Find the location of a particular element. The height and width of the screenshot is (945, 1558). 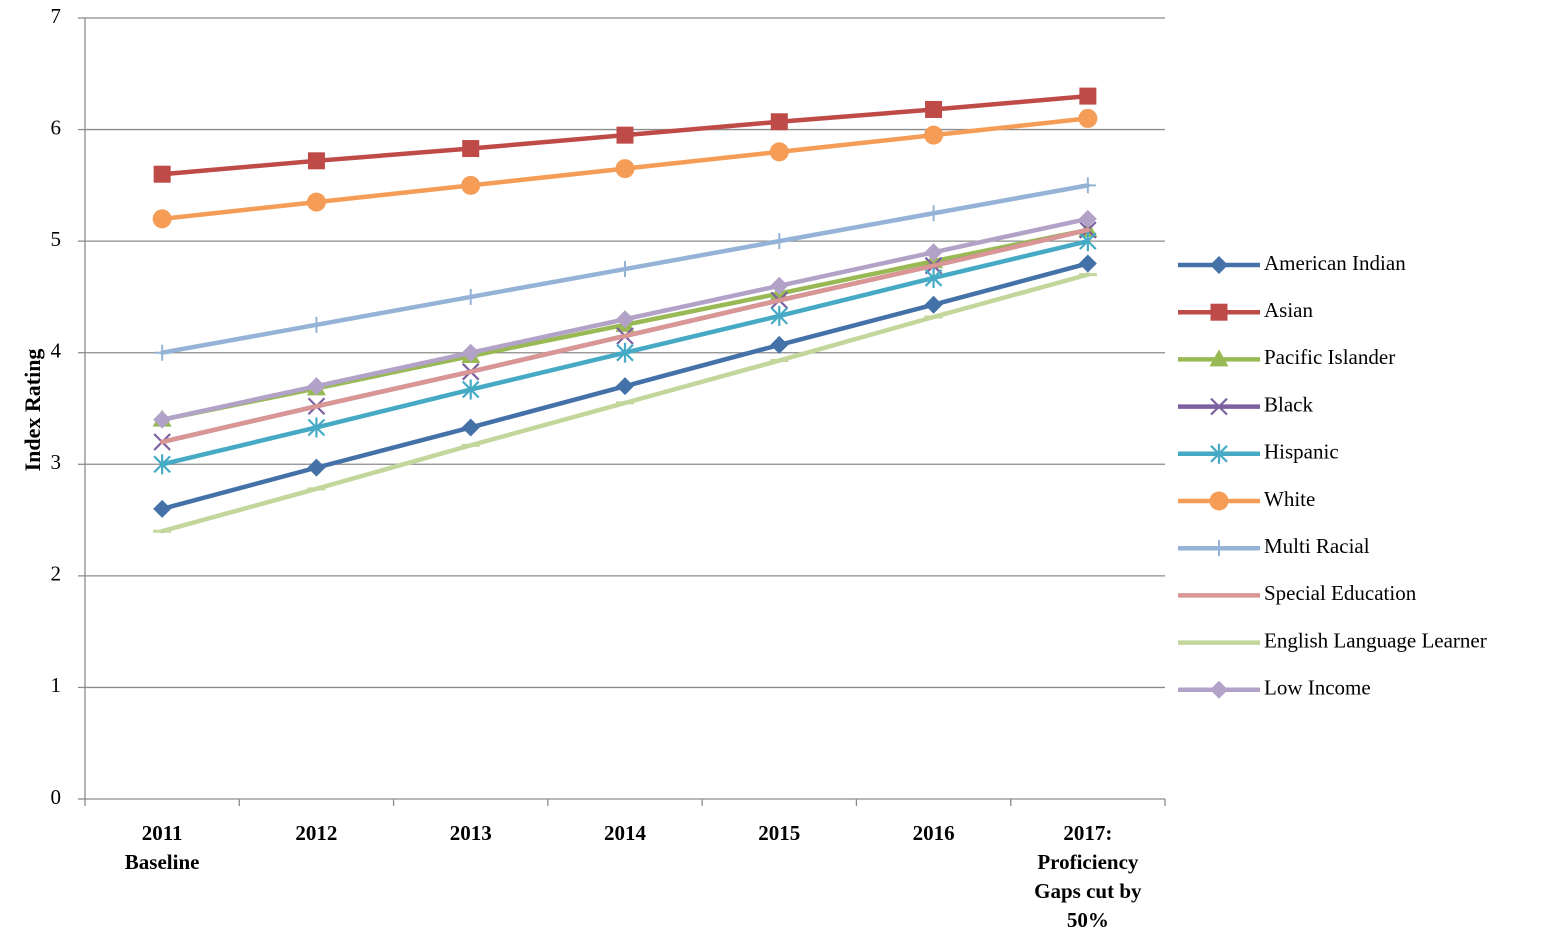

legend-item-9: Low Income is located at coordinates (1274, 688).